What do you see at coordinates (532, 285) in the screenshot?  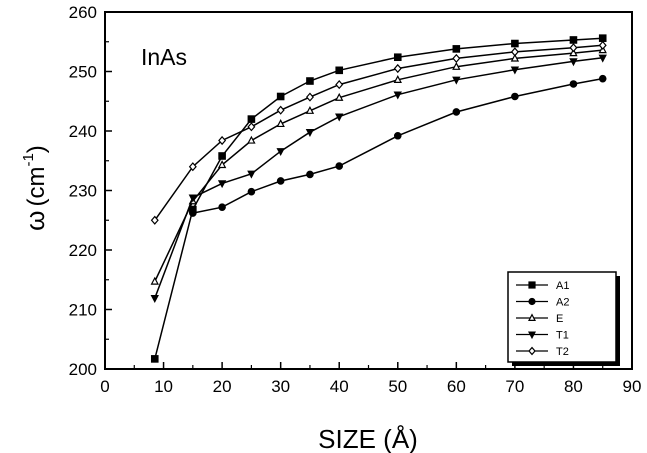 I see `legend-marker-a1` at bounding box center [532, 285].